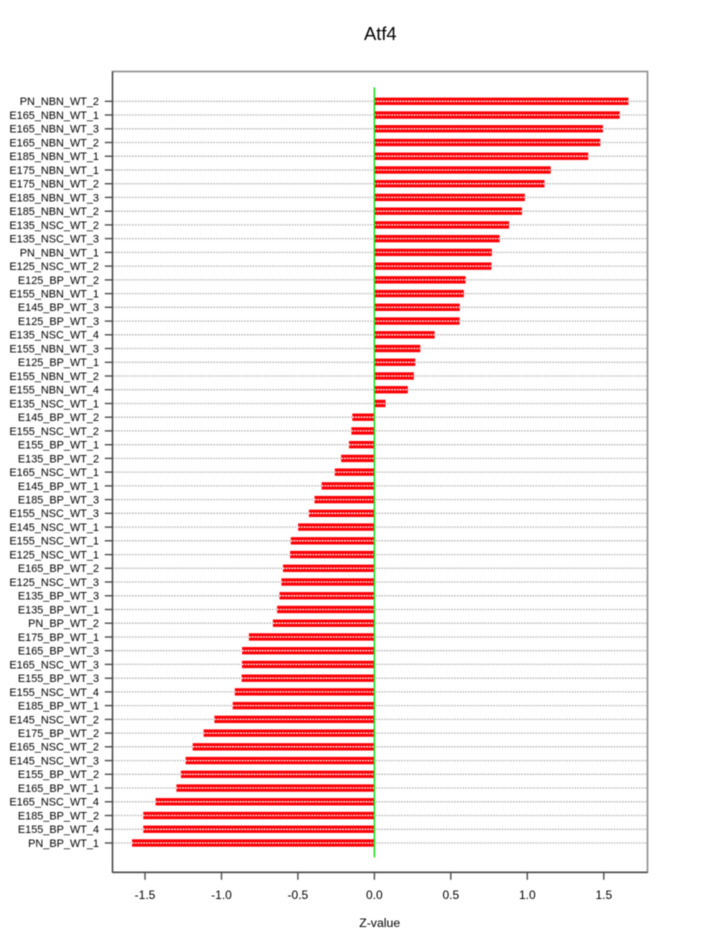  Describe the element at coordinates (58, 501) in the screenshot. I see `svg-text: E185_BP_WT_3` at that location.